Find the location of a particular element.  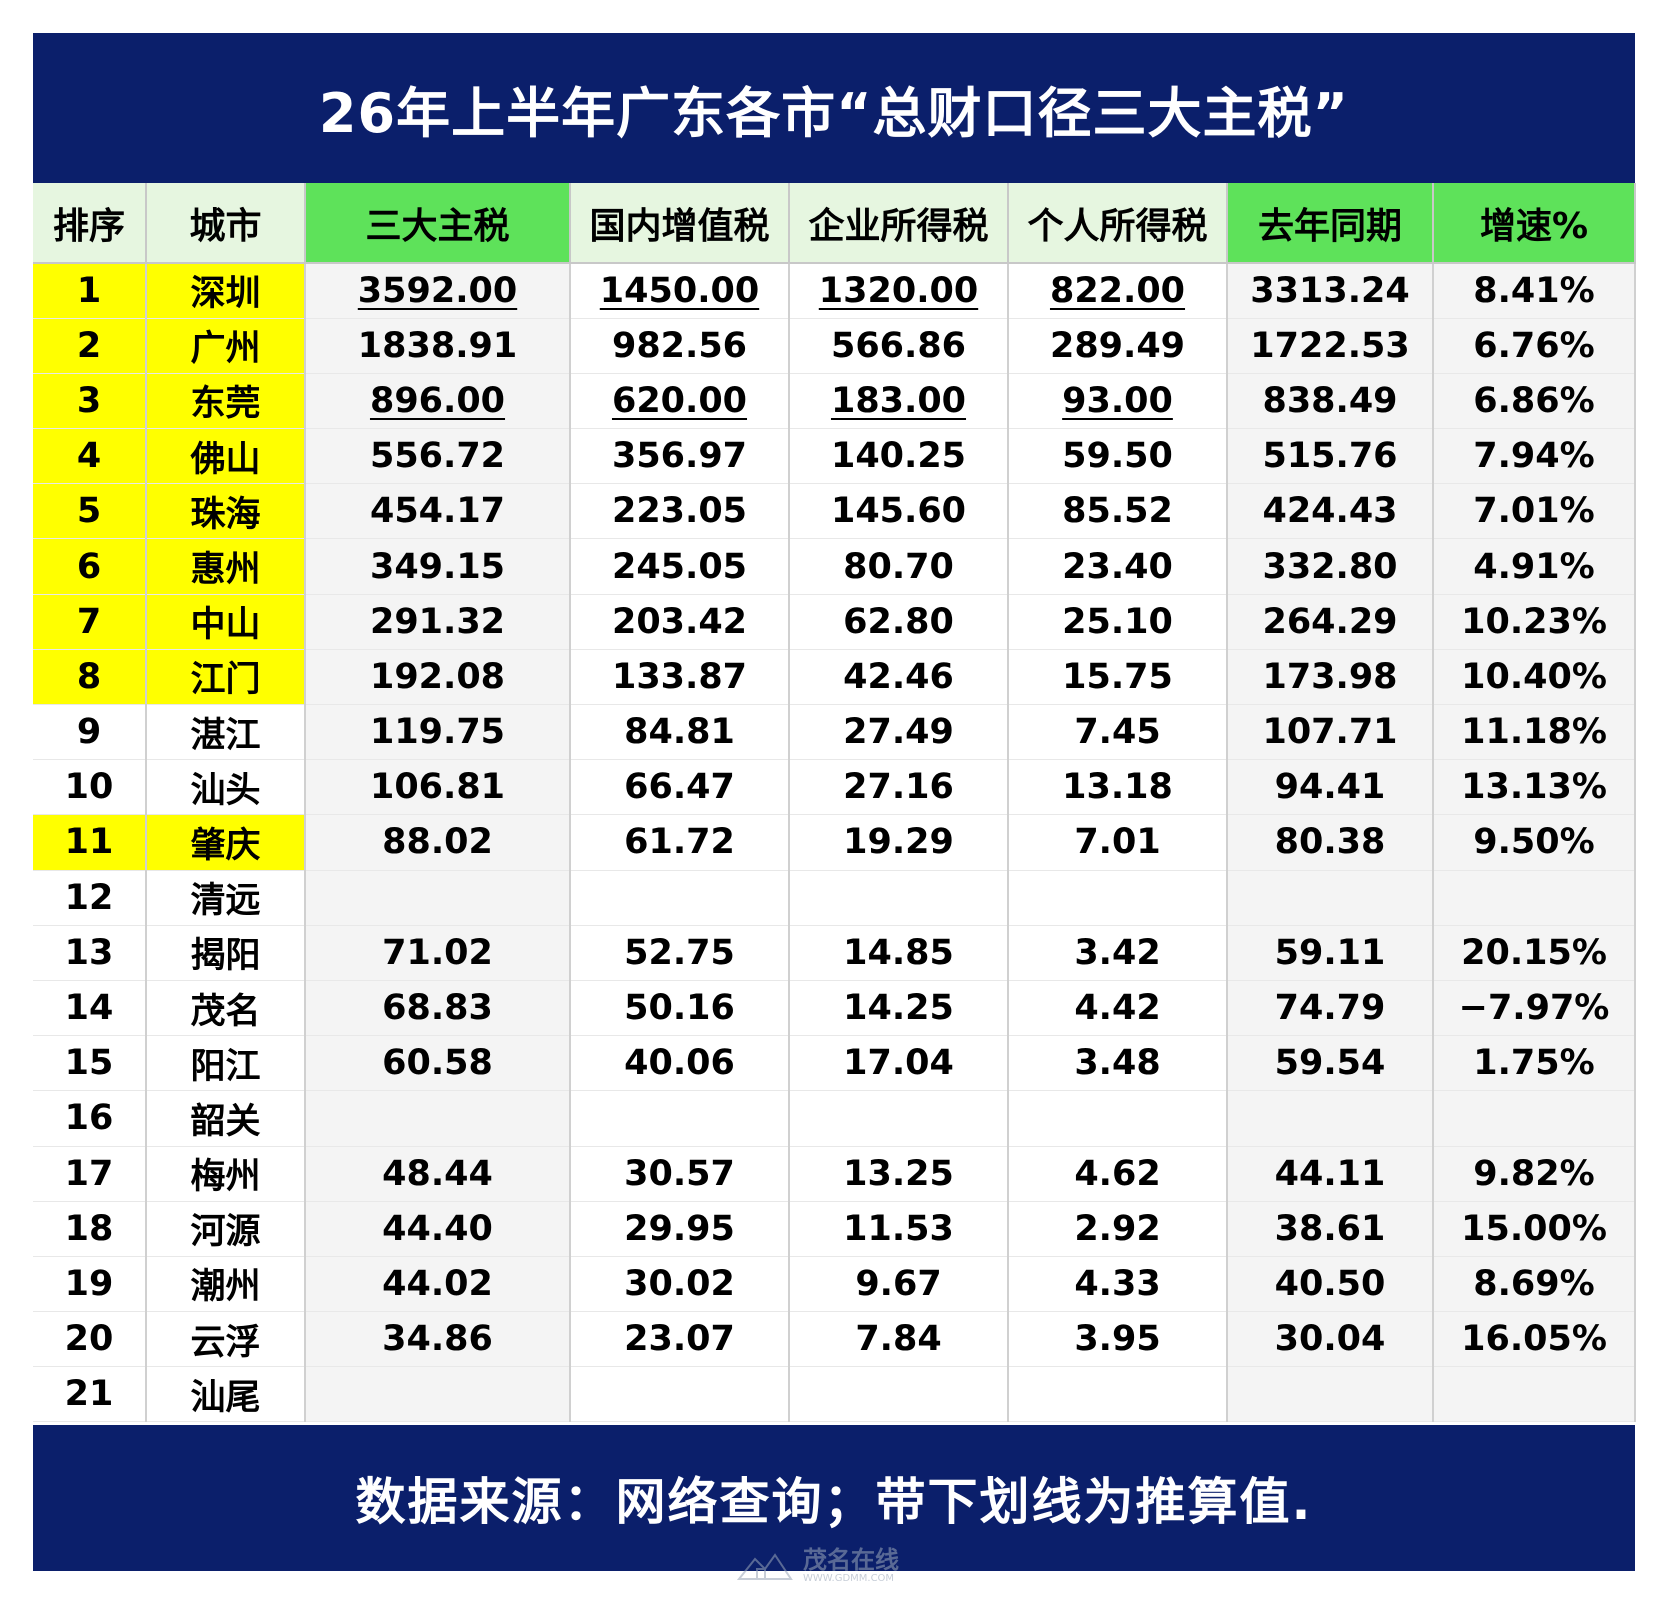

cell-total: 896.00 is located at coordinates (438, 401).